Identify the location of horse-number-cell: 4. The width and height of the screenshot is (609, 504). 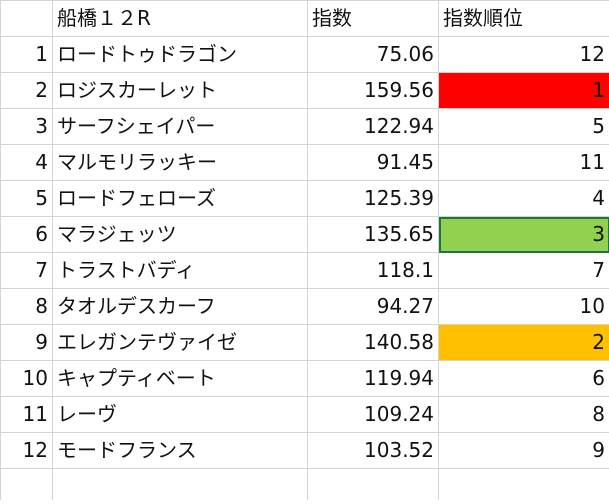
(26, 162).